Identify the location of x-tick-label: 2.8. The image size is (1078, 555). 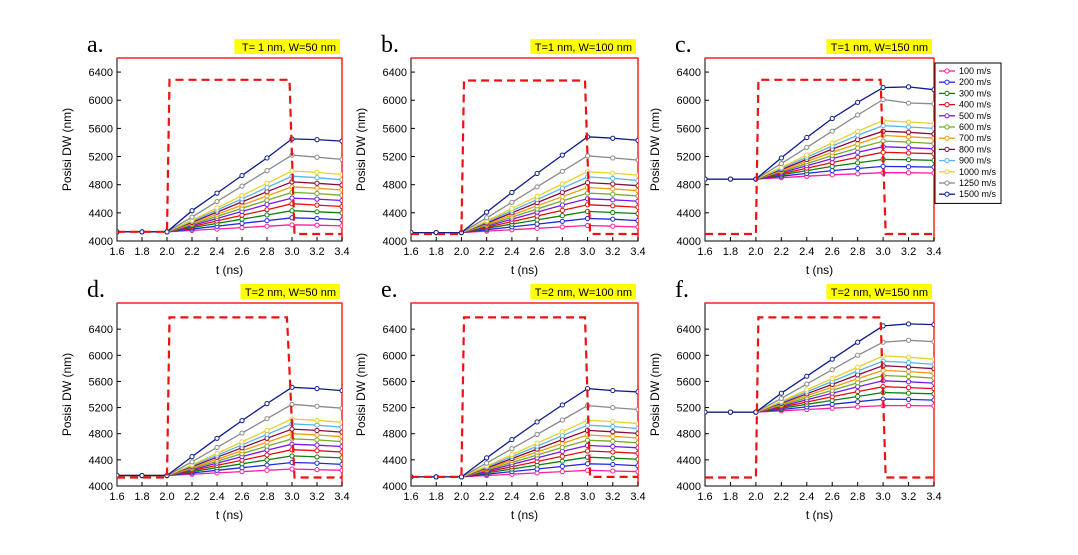
(562, 252).